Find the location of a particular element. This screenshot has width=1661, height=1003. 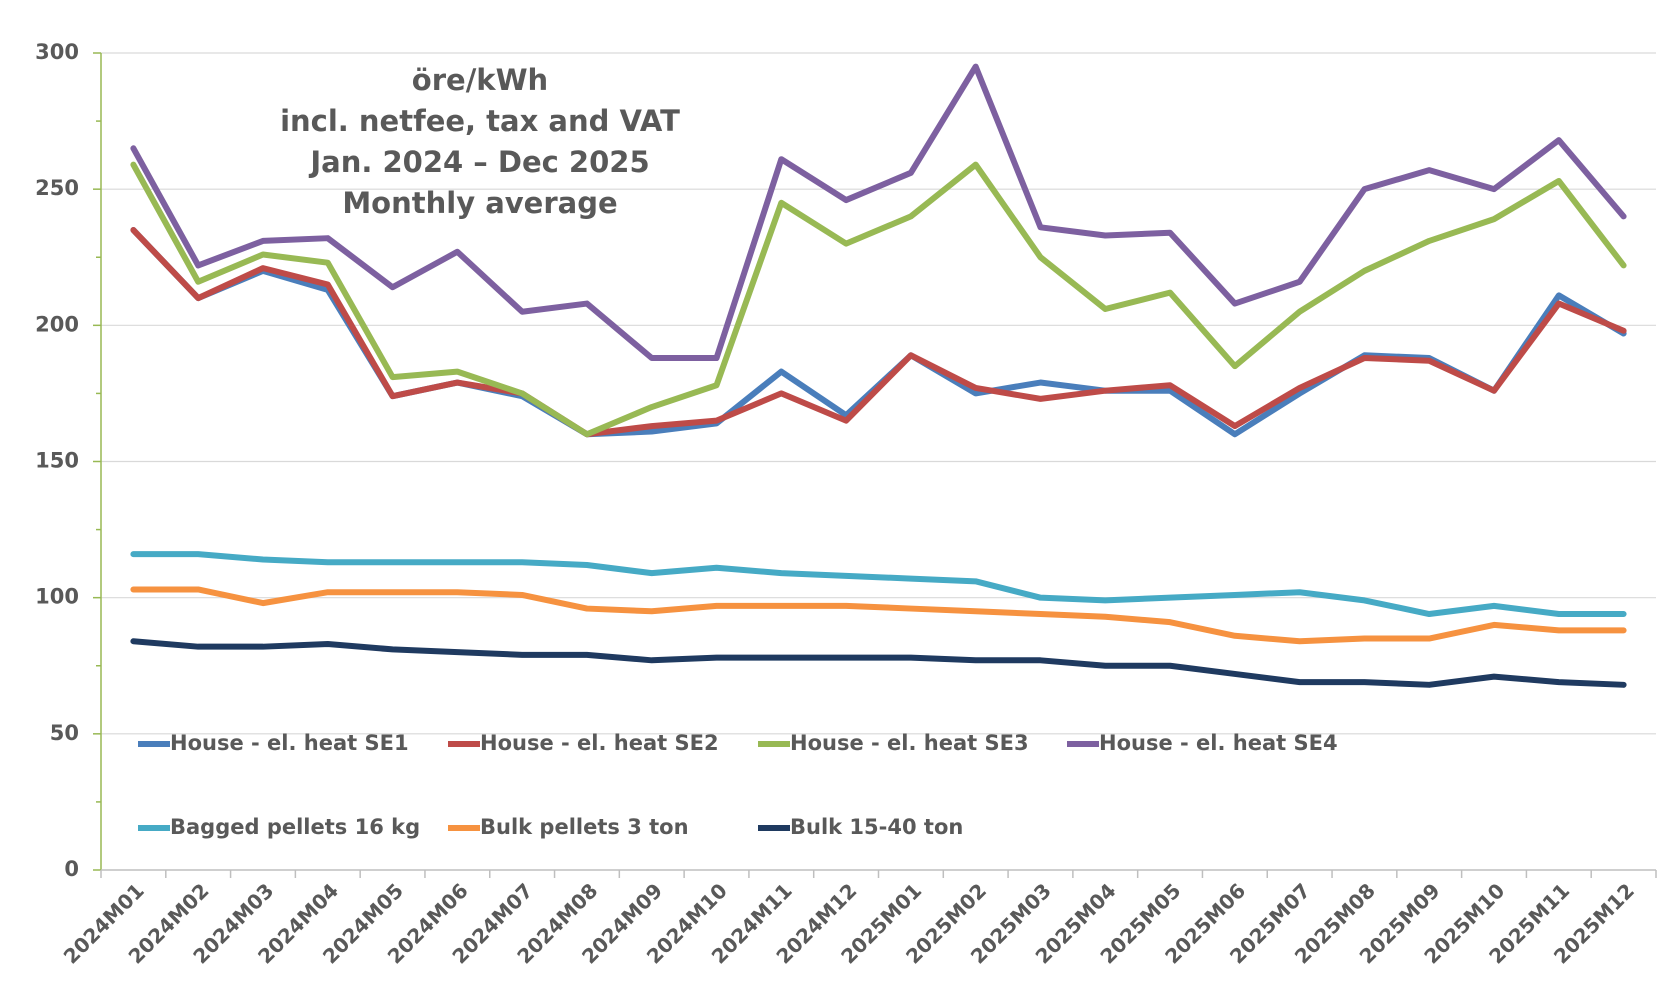

y-tick-label: 200 is located at coordinates (57, 324).